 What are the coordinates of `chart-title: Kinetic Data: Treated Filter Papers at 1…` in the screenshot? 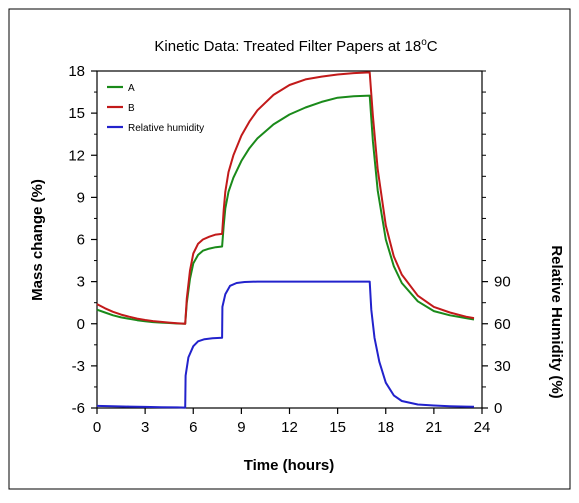 It's located at (295, 46).